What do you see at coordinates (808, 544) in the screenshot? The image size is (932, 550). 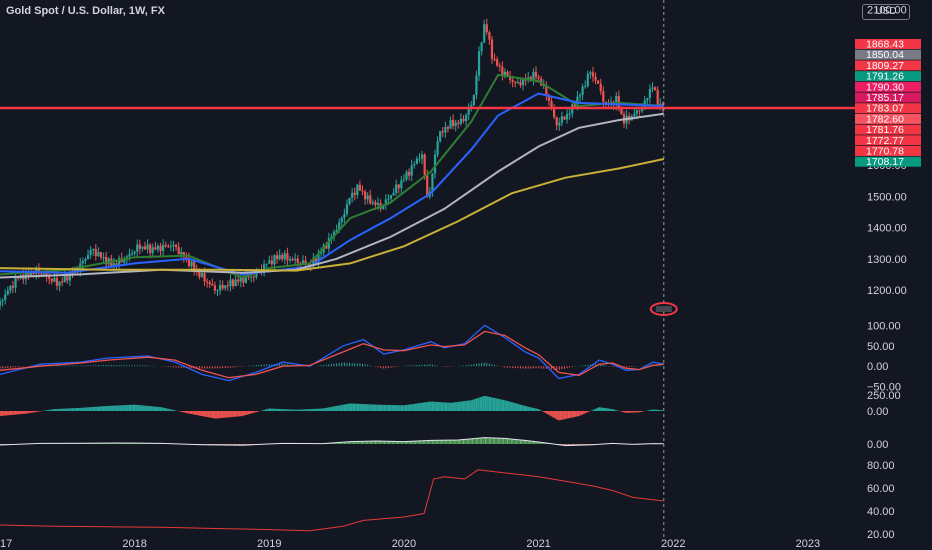 I see `x-axis-tick: 2023` at bounding box center [808, 544].